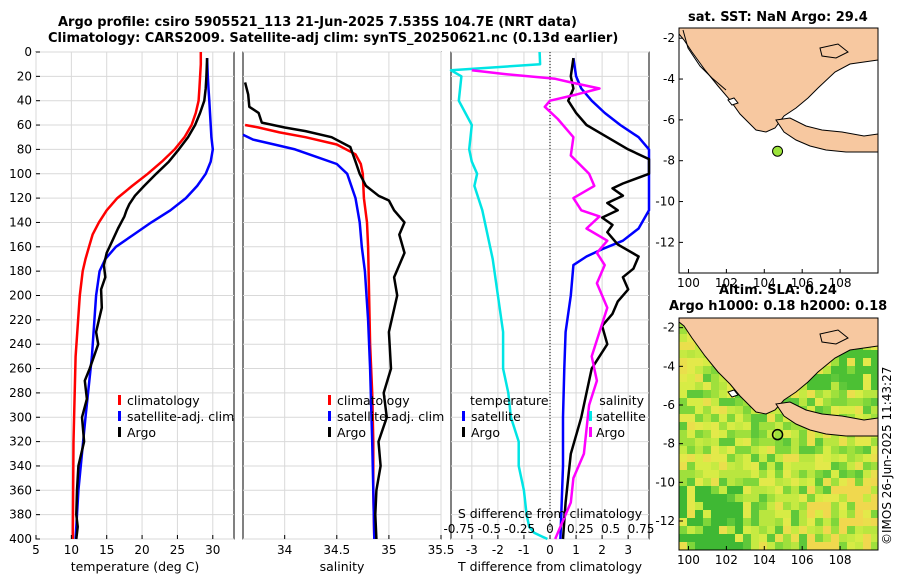 The width and height of the screenshot is (900, 580). What do you see at coordinates (580, 529) in the screenshot?
I see `sdiff-tick-label: 0.25` at bounding box center [580, 529].